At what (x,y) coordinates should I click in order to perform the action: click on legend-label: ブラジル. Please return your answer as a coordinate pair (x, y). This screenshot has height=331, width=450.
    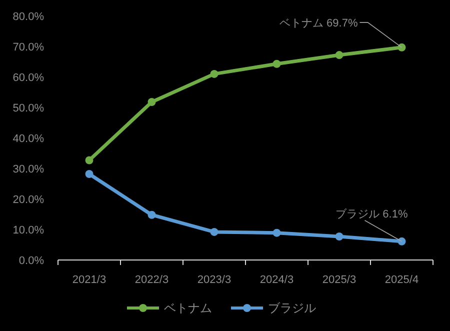
    Looking at the image, I should click on (292, 308).